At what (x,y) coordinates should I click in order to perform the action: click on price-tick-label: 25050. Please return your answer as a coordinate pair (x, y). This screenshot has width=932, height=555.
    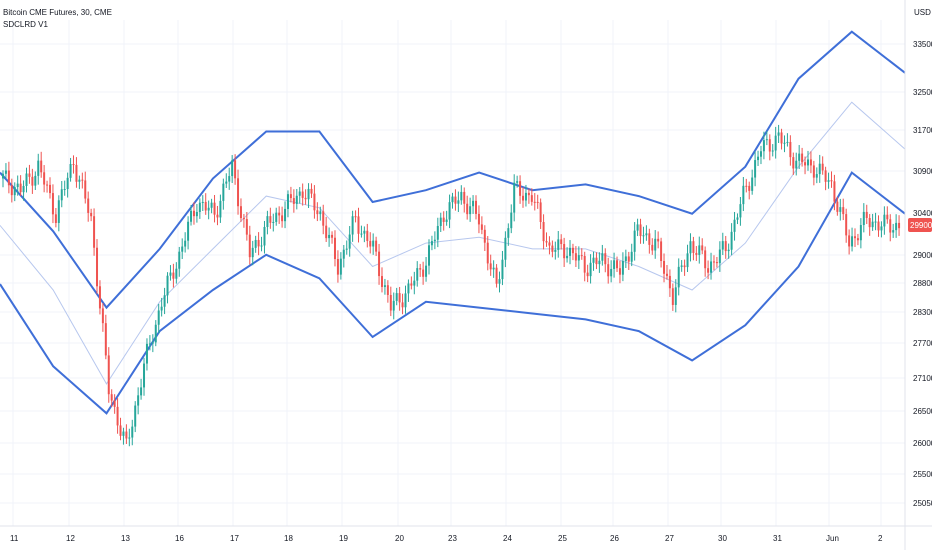
    Looking at the image, I should click on (922, 503).